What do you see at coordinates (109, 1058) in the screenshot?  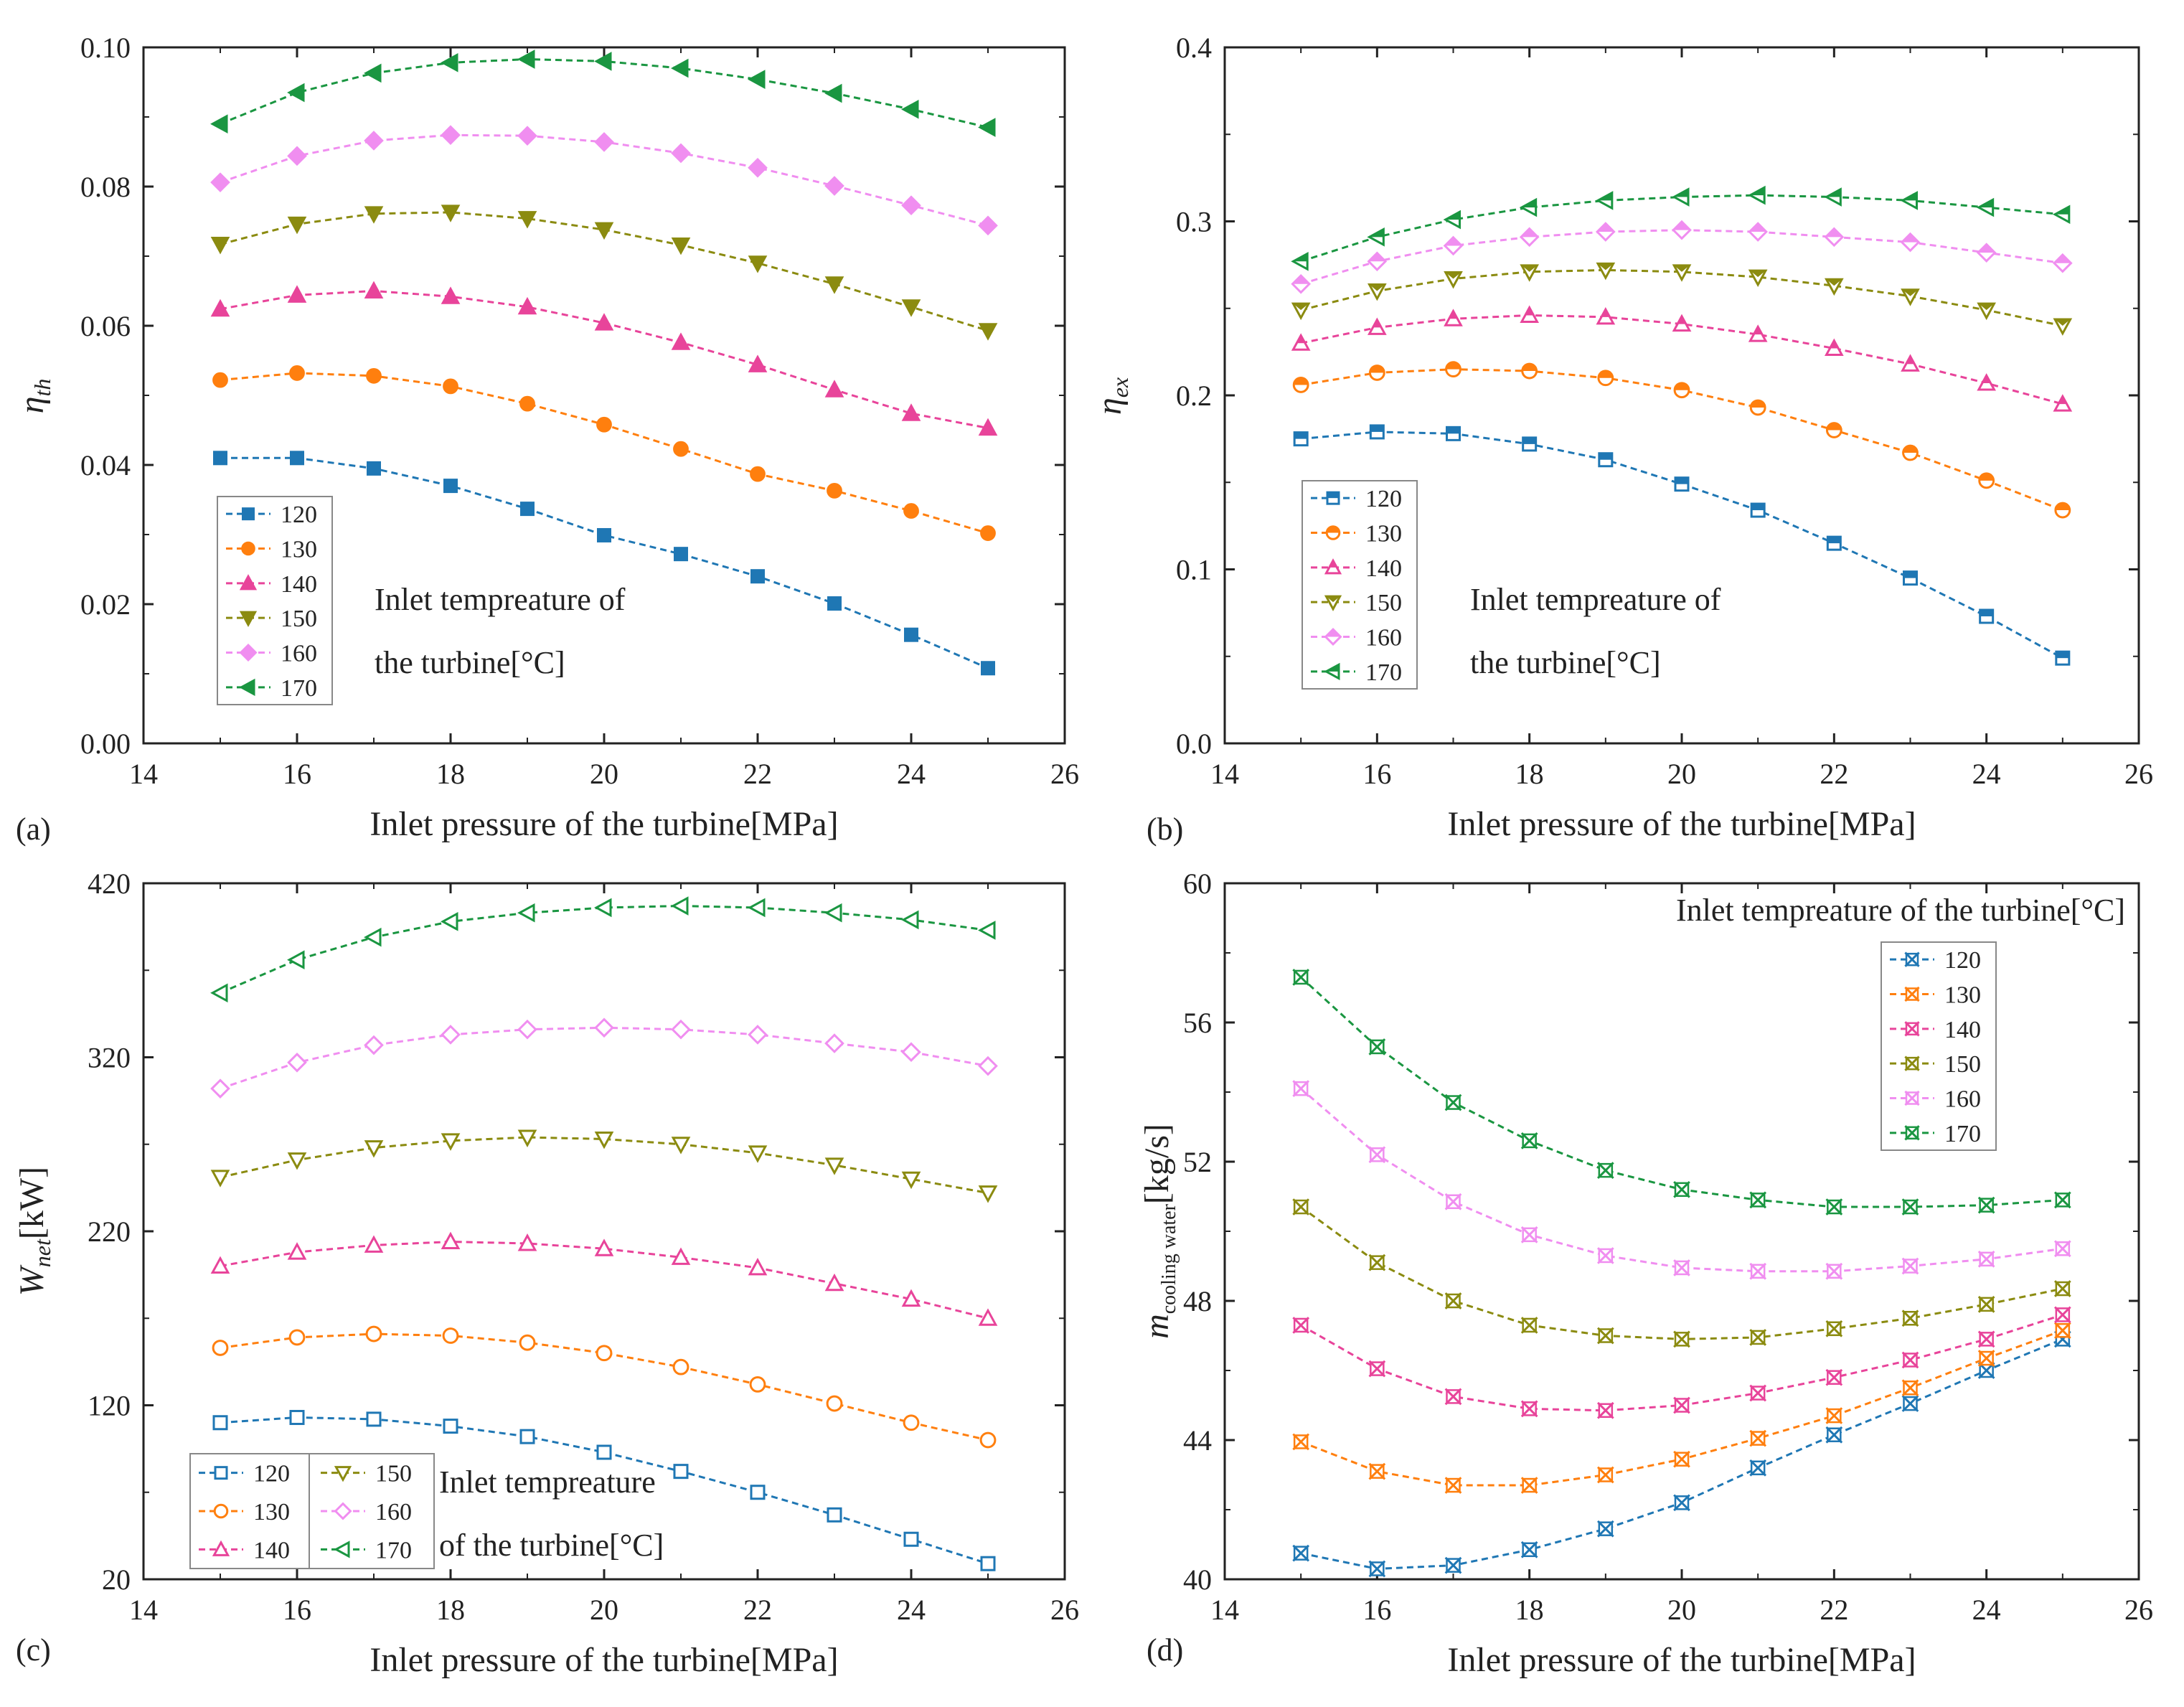 I see `y-tick-label: 320` at bounding box center [109, 1058].